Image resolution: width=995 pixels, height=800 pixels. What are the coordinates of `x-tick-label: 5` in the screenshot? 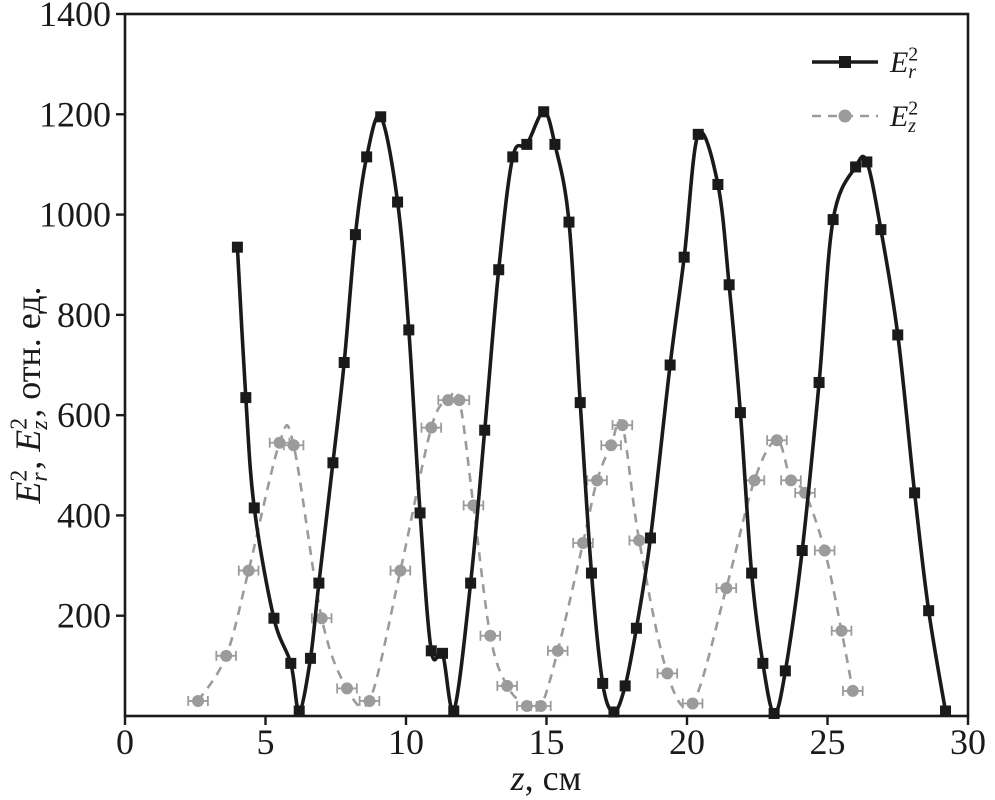 It's located at (266, 742).